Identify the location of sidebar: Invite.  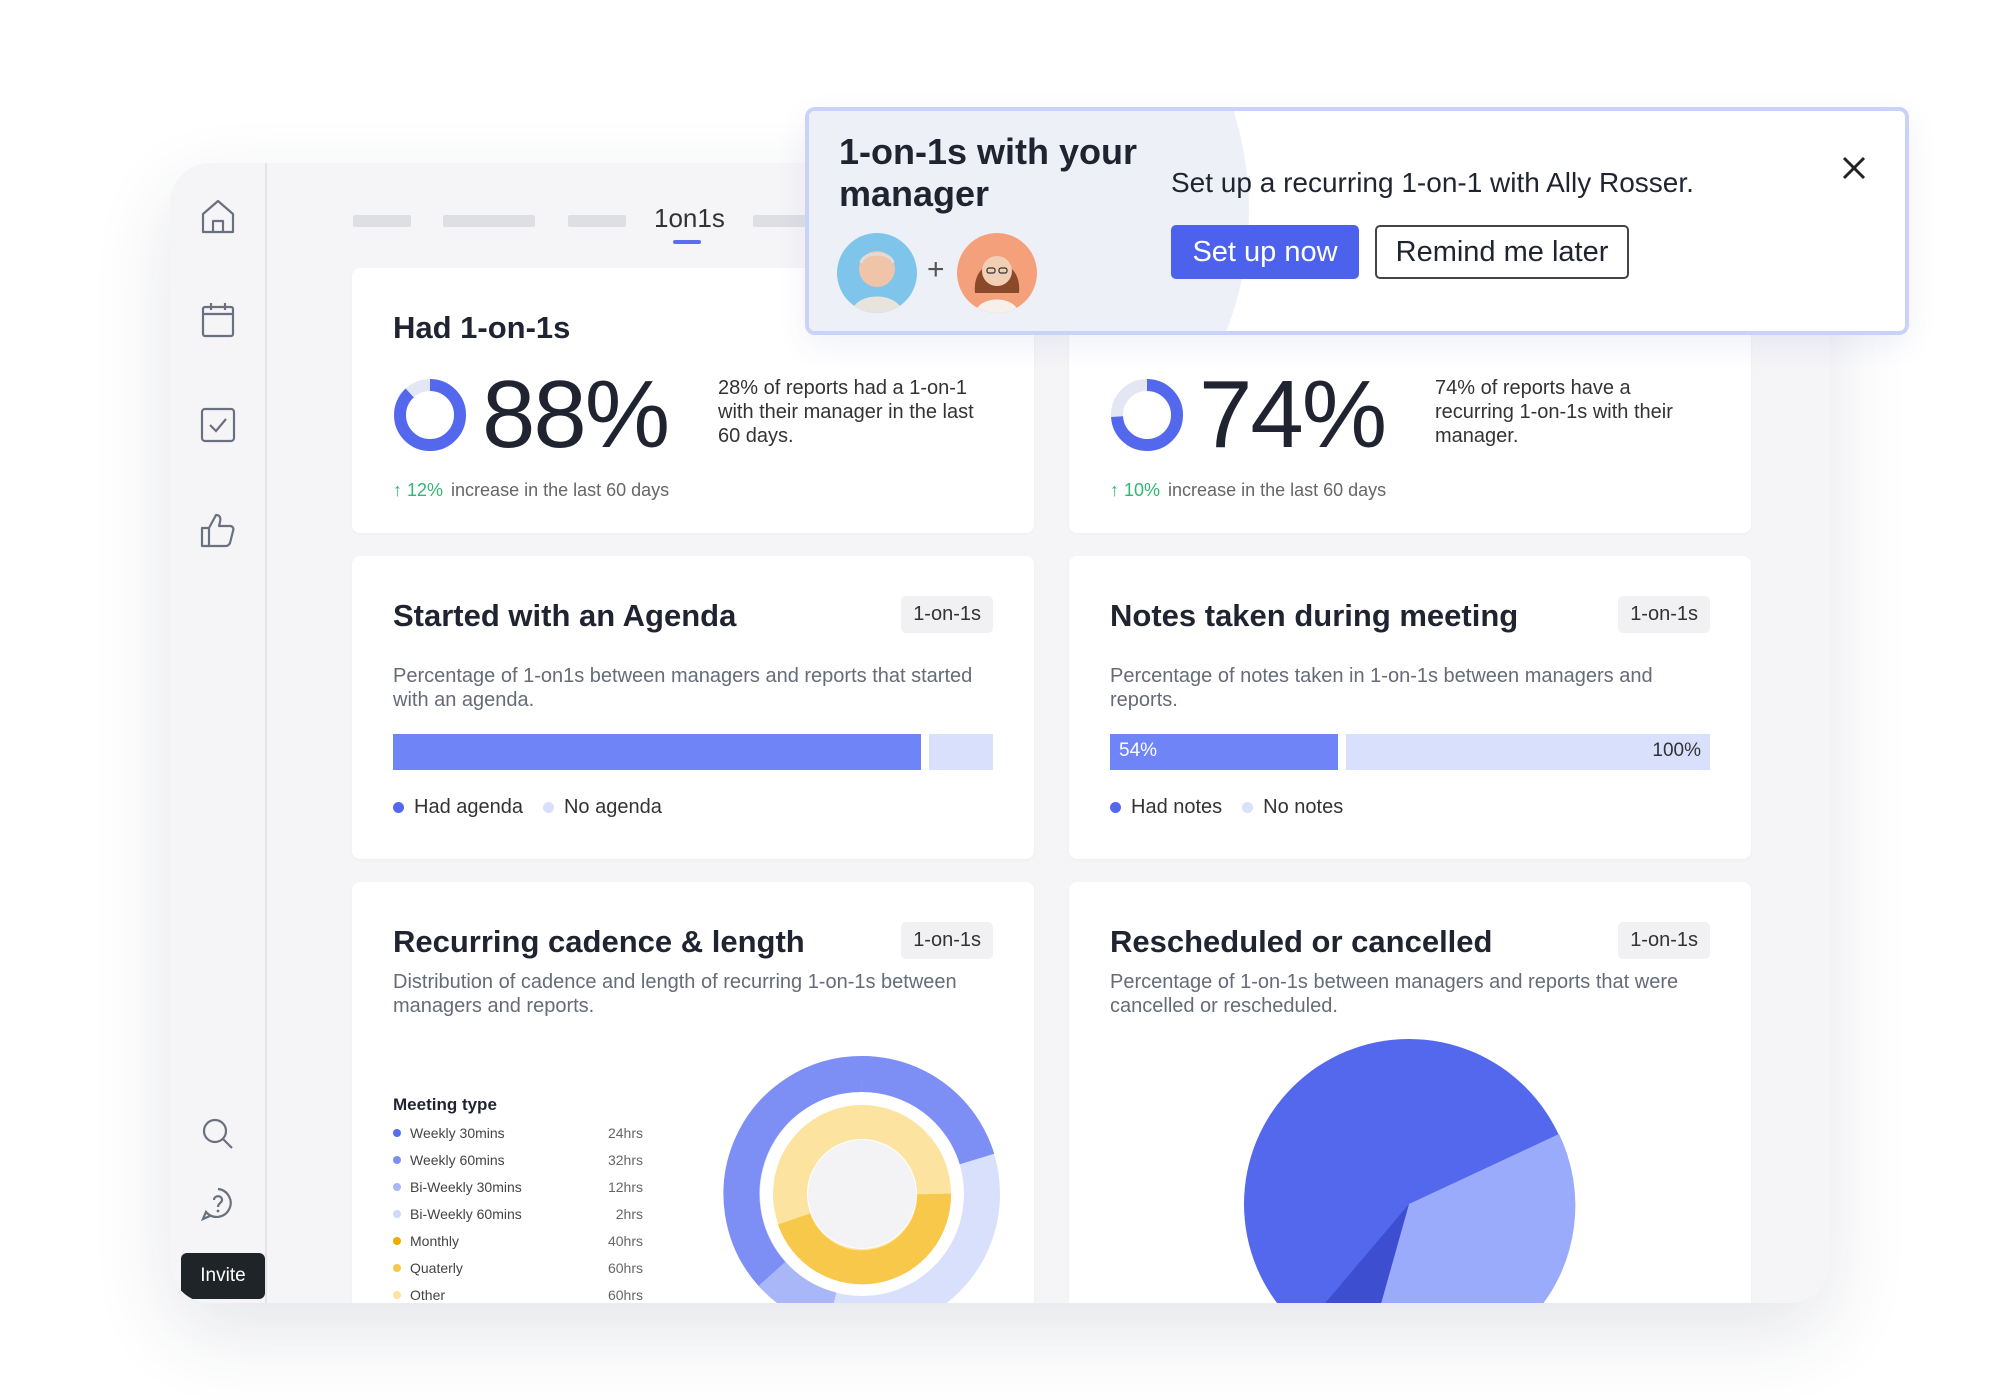
(218, 733).